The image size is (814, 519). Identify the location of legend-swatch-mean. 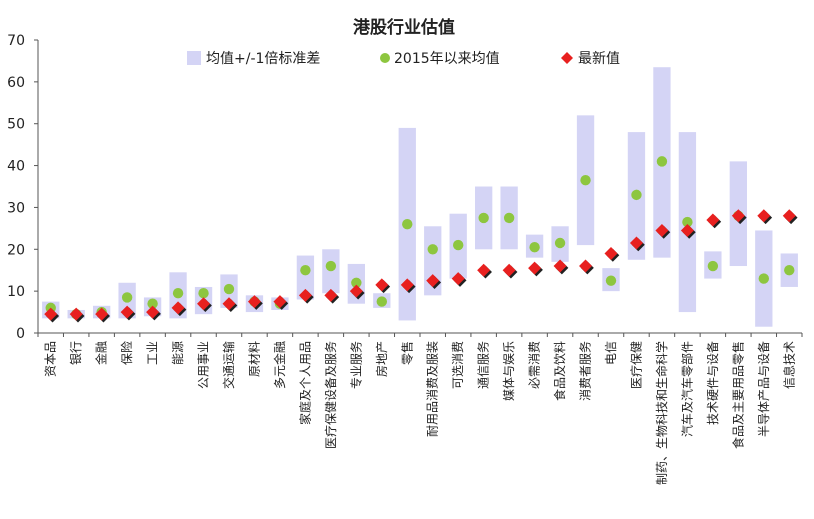
(385, 58).